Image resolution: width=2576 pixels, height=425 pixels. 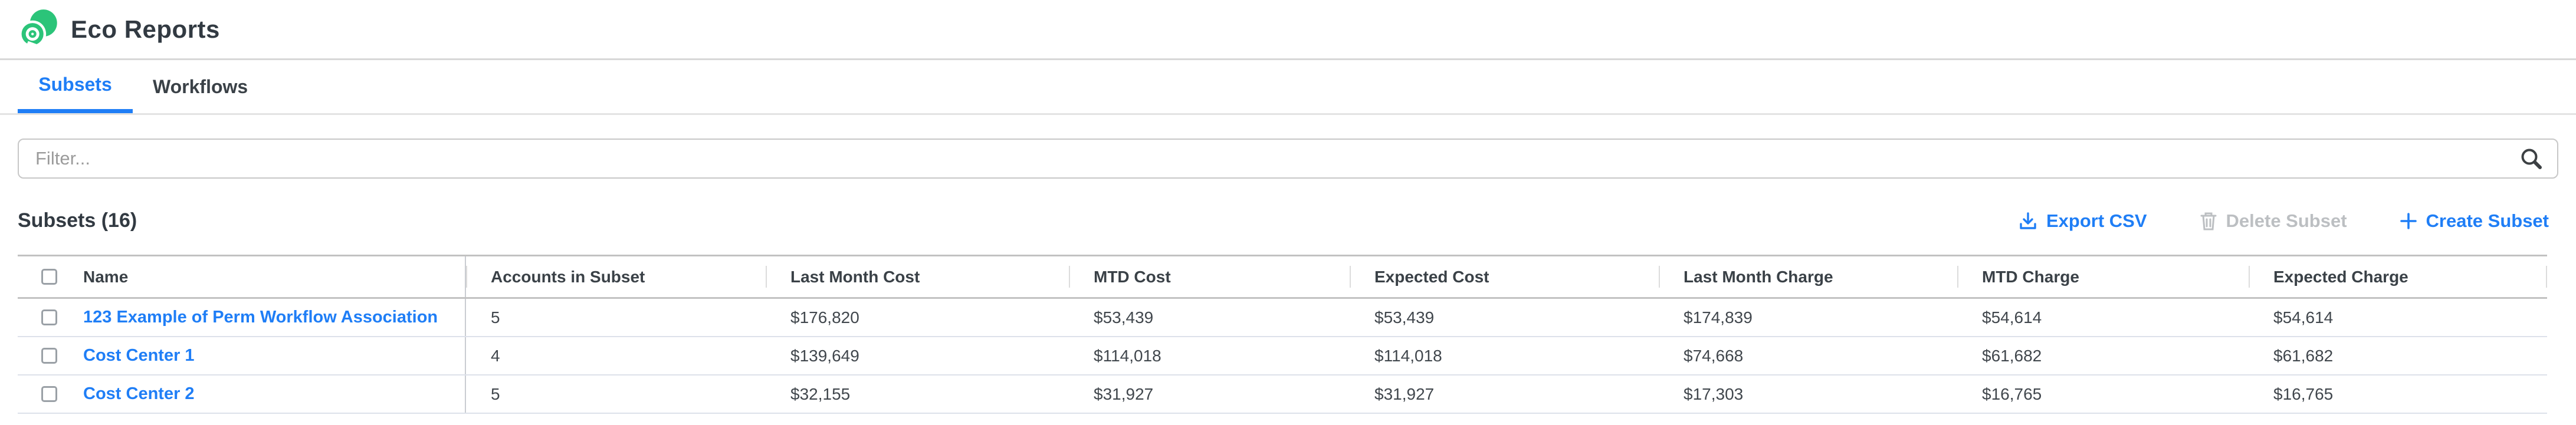 I want to click on delete-subset-label: Delete Subset, so click(x=2286, y=220).